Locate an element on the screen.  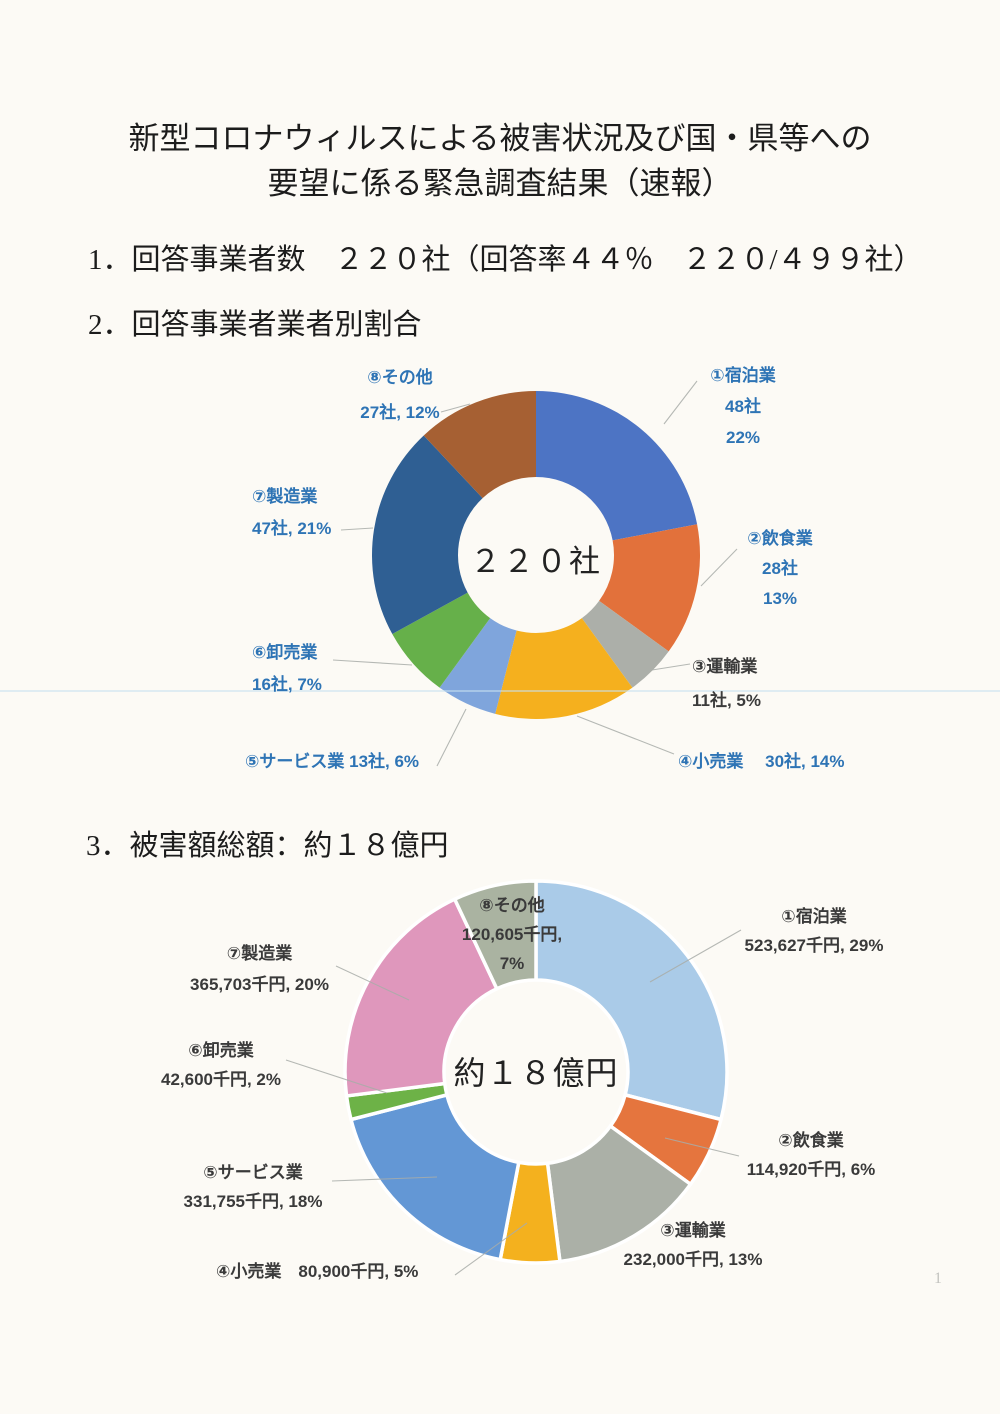
chart2-label-service: ⑤サービス業 331,755千円, 18% is located at coordinates (253, 1187).